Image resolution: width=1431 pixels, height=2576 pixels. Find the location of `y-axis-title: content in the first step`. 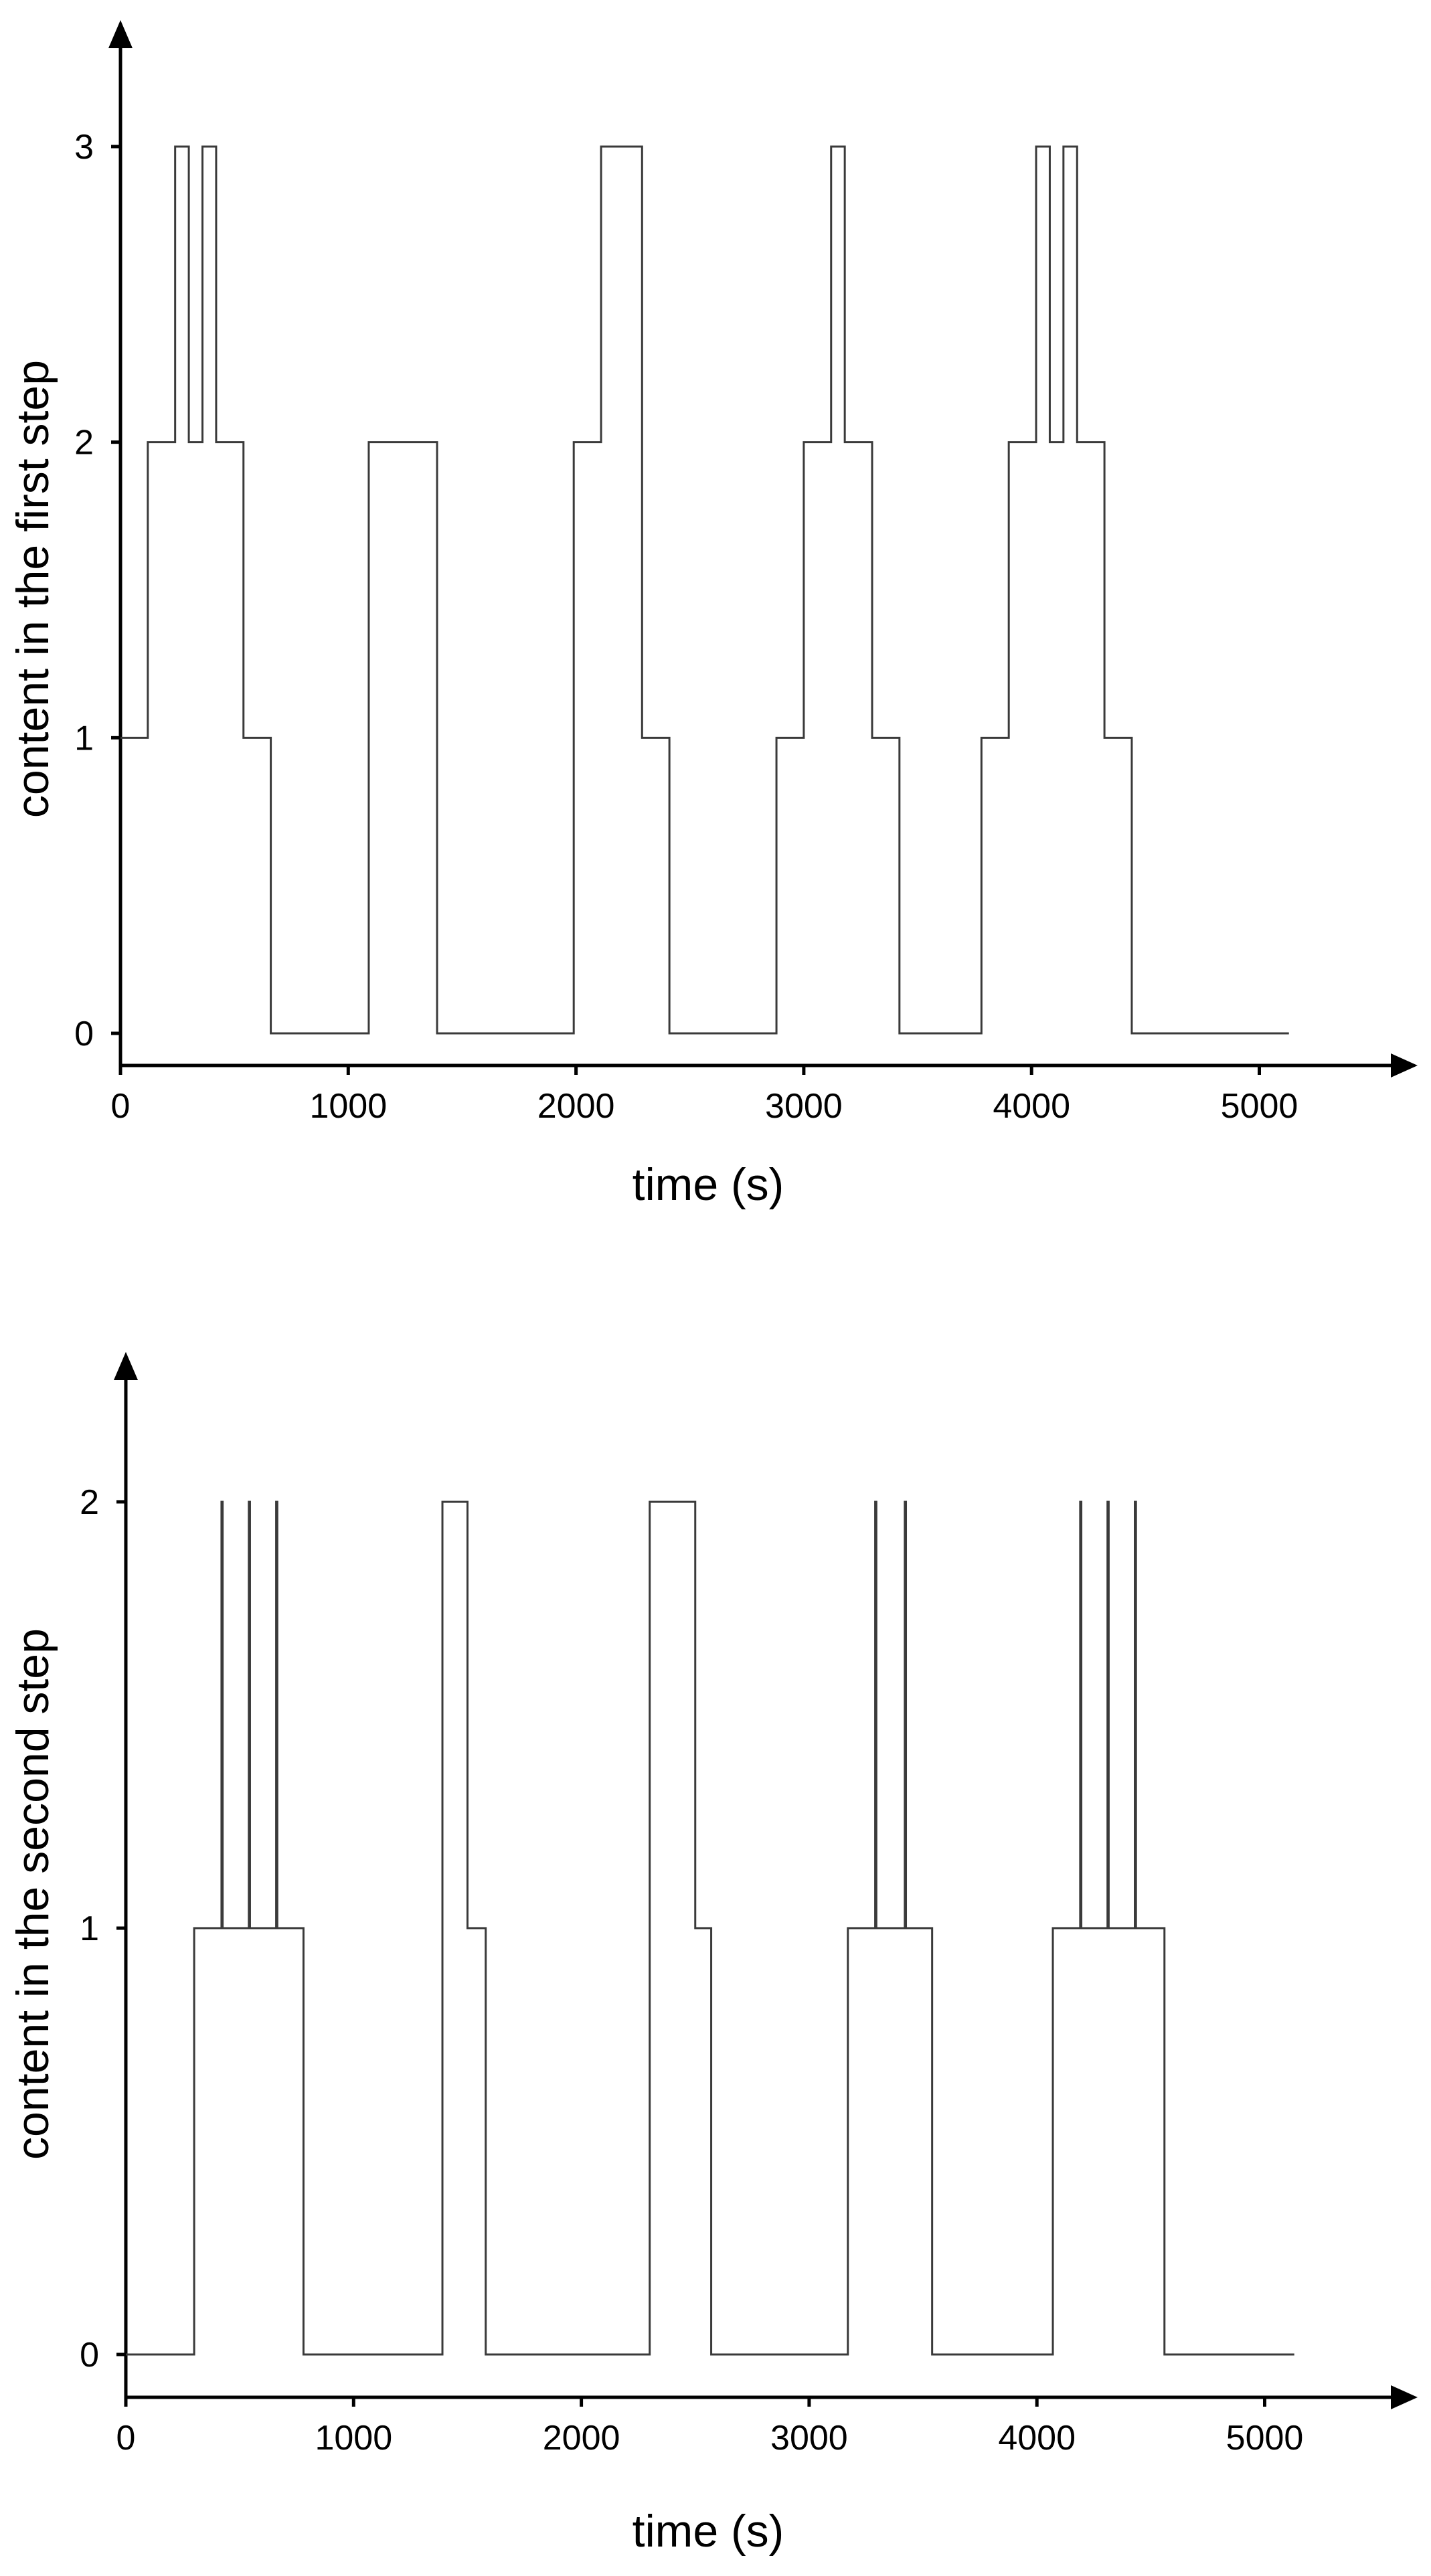

y-axis-title: content in the first step is located at coordinates (32, 589).